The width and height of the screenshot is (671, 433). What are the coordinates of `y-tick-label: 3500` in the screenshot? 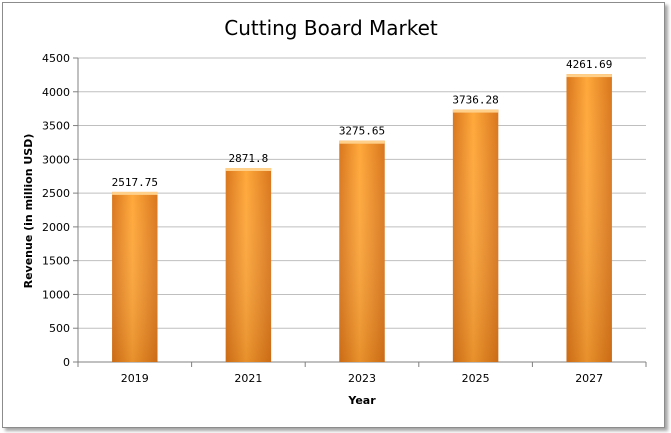 It's located at (56, 126).